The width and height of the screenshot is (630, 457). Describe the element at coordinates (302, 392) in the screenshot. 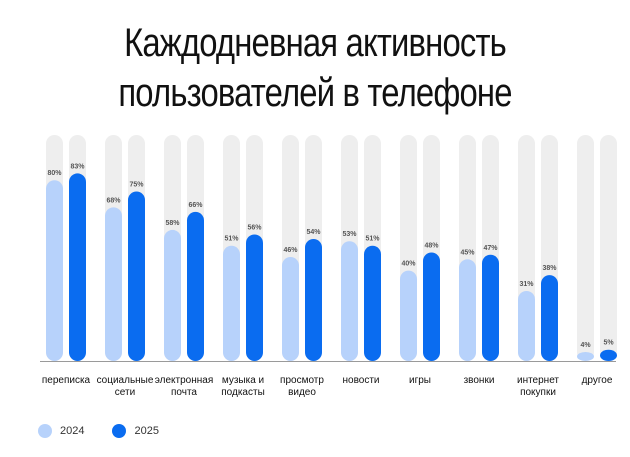

I see `category-label-5-line-2: видео` at that location.